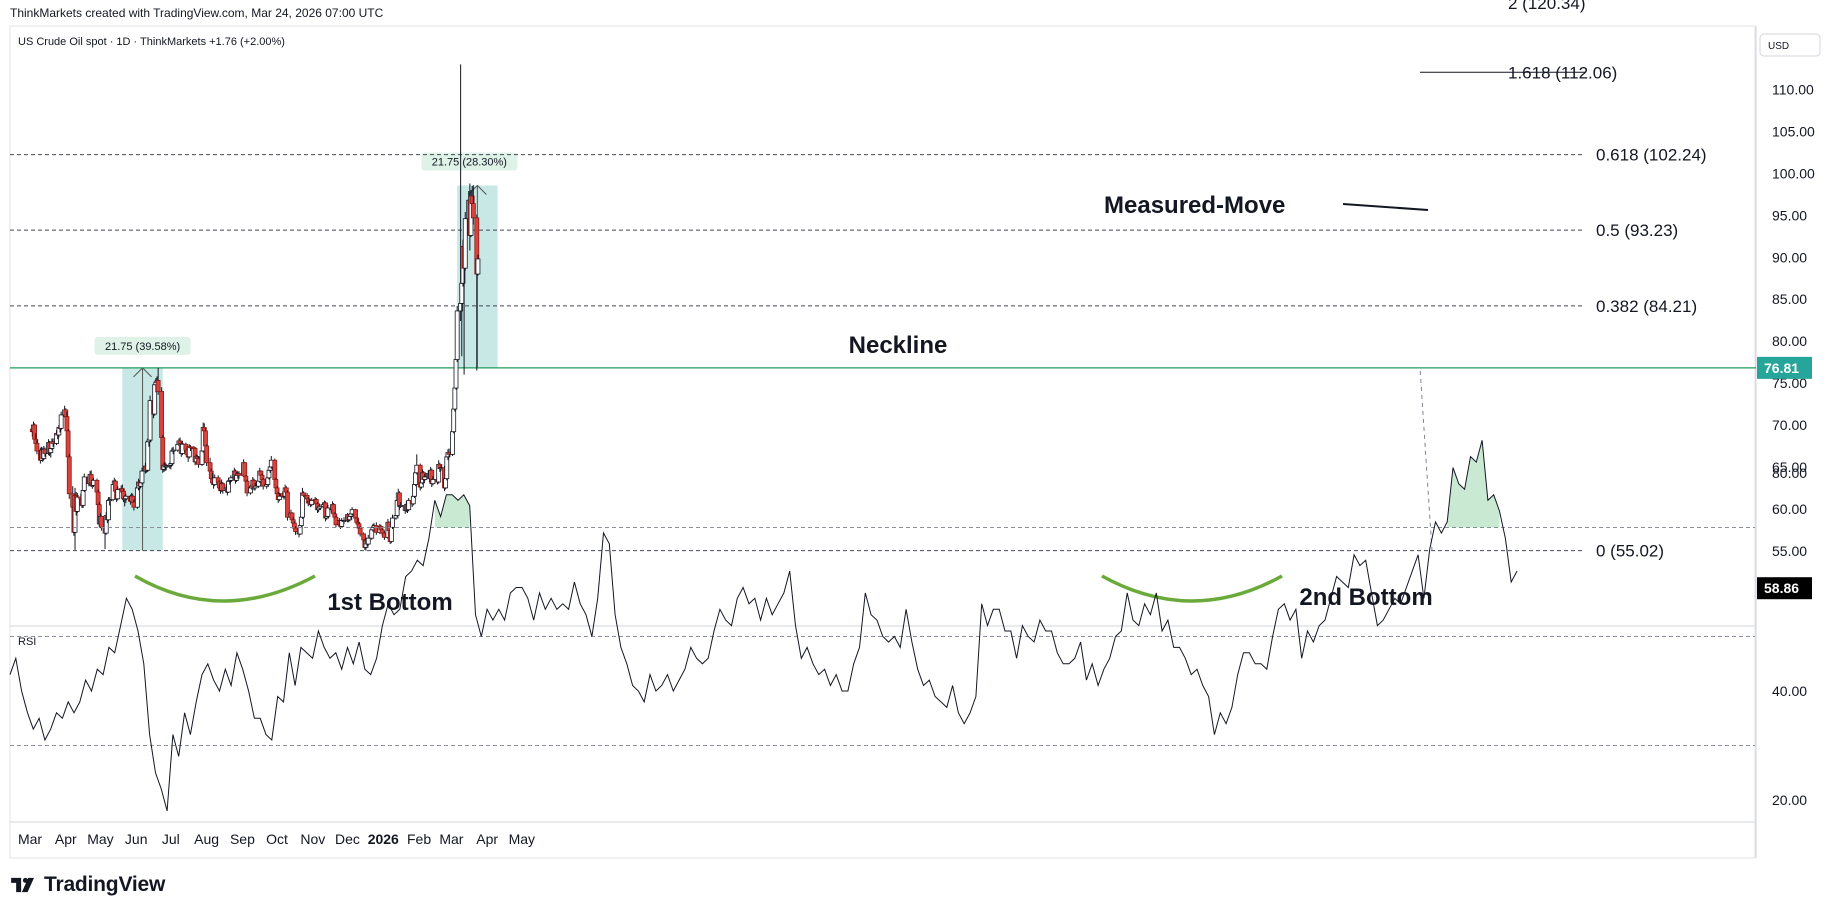 The height and width of the screenshot is (917, 1835). I want to click on price-tick-label: 55.00, so click(1789, 551).